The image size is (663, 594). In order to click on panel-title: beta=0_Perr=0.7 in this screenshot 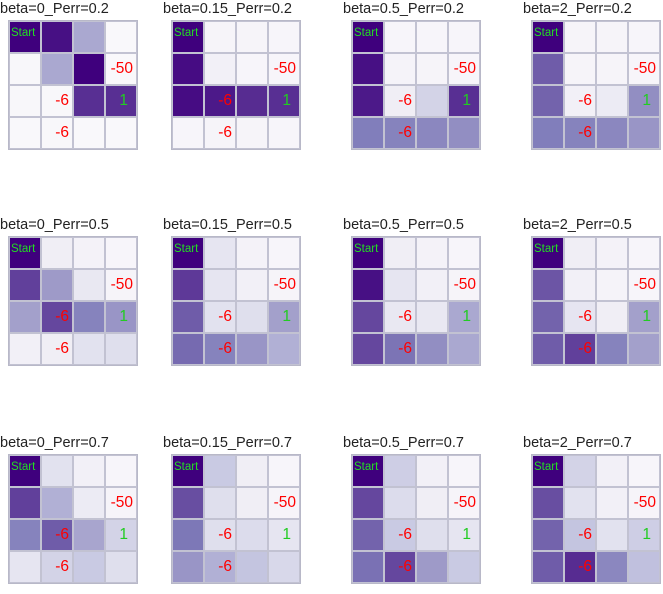, I will do `click(54, 443)`.